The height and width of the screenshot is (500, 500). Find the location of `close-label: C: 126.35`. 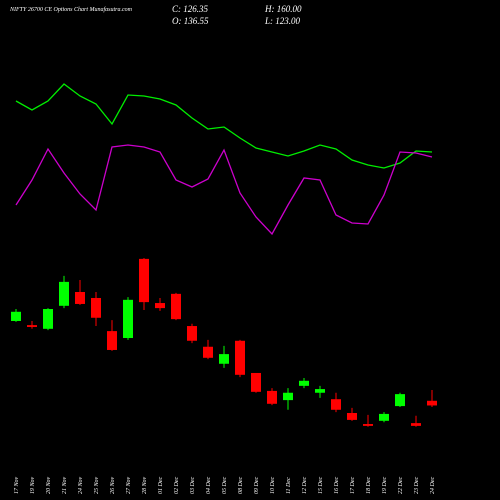

close-label: C: 126.35 is located at coordinates (190, 9).